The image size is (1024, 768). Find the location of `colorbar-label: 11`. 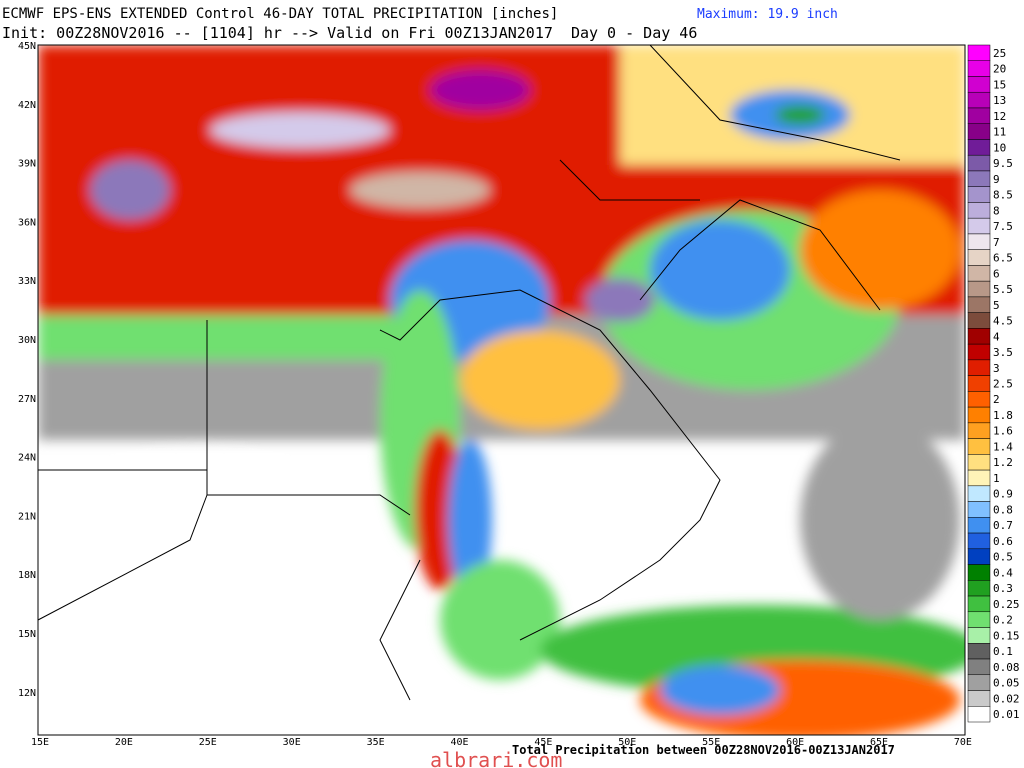

colorbar-label: 11 is located at coordinates (999, 132).